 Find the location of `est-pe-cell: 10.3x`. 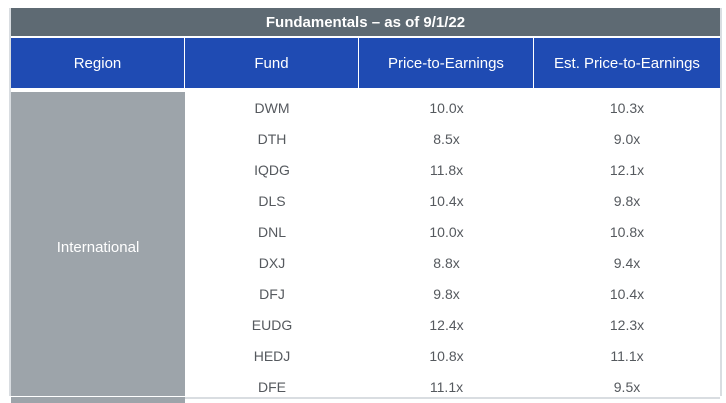

est-pe-cell: 10.3x is located at coordinates (627, 107).